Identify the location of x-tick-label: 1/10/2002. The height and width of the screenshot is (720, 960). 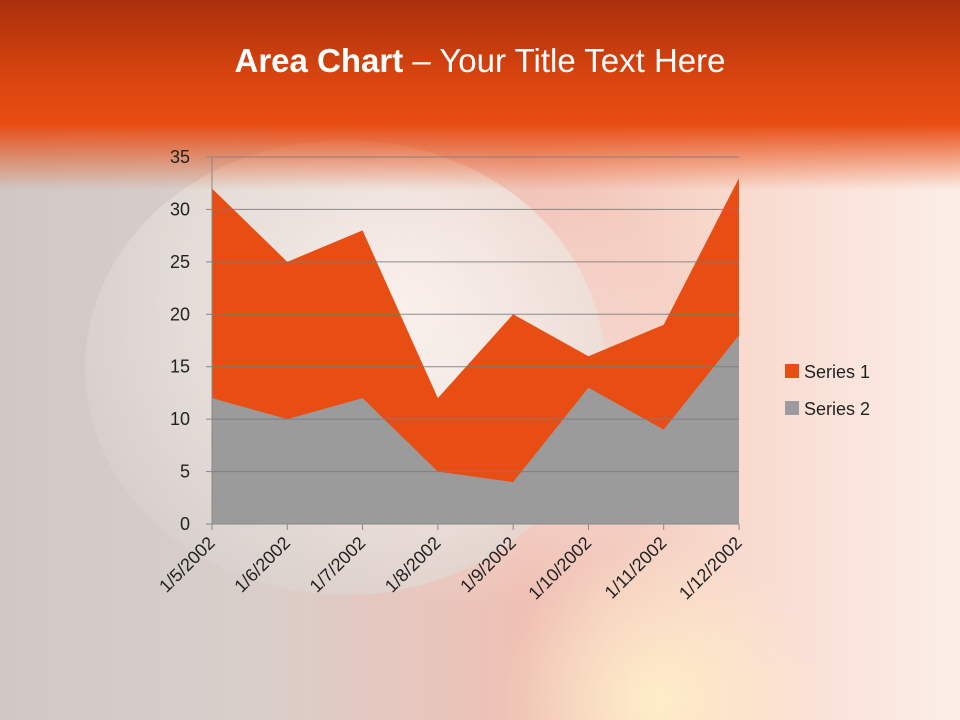
(559, 568).